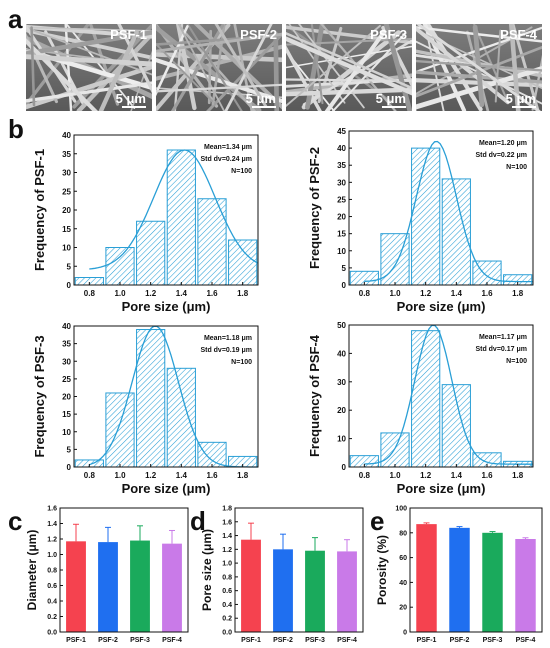 The height and width of the screenshot is (648, 550). Describe the element at coordinates (52, 602) in the screenshot. I see `y-tick-label: 0.4` at that location.